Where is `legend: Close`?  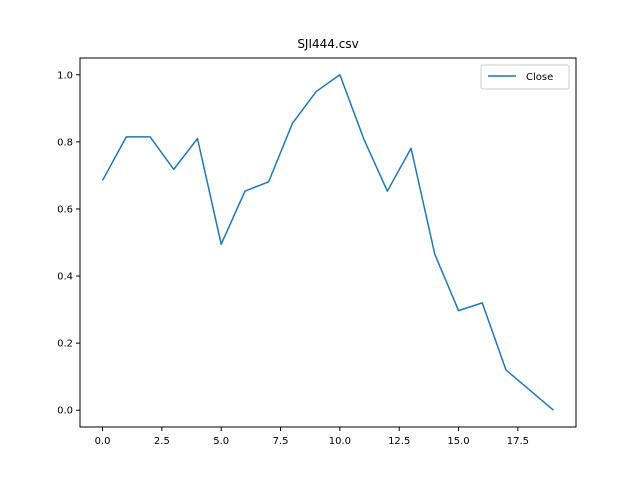 legend: Close is located at coordinates (525, 77).